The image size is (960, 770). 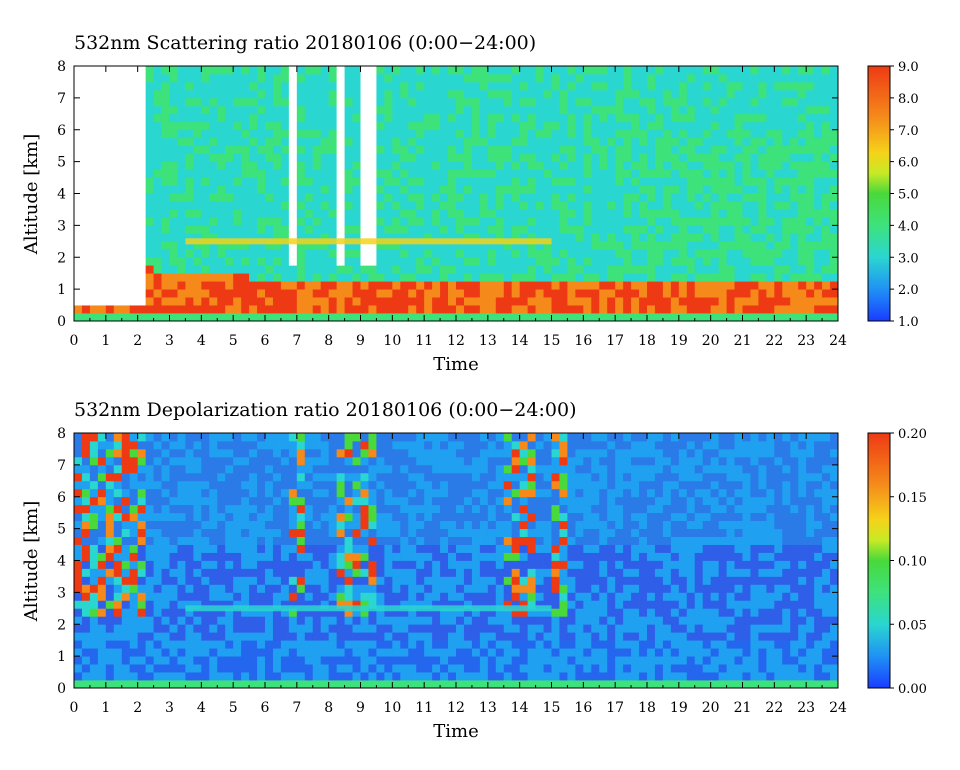 What do you see at coordinates (897, 562) in the screenshot?
I see `colorbar: 0.00 0.05 0.10 0.15 0.20` at bounding box center [897, 562].